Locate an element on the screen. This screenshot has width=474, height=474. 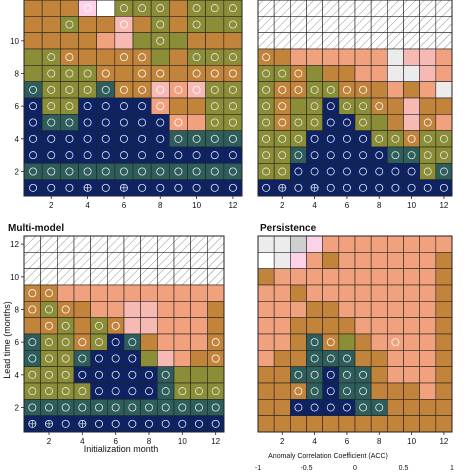
x-tick-label: 8 is located at coordinates (379, 205).